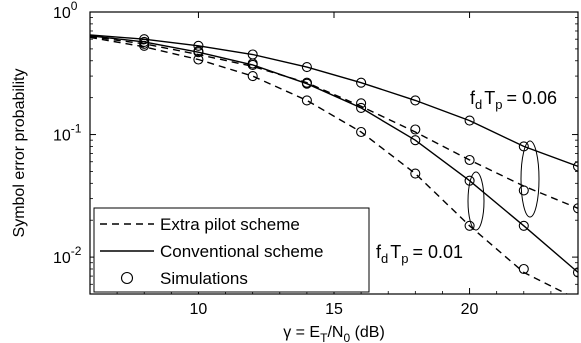 The image size is (581, 343). What do you see at coordinates (67, 133) in the screenshot?
I see `y-tick-label: 10⁻¹` at bounding box center [67, 133].